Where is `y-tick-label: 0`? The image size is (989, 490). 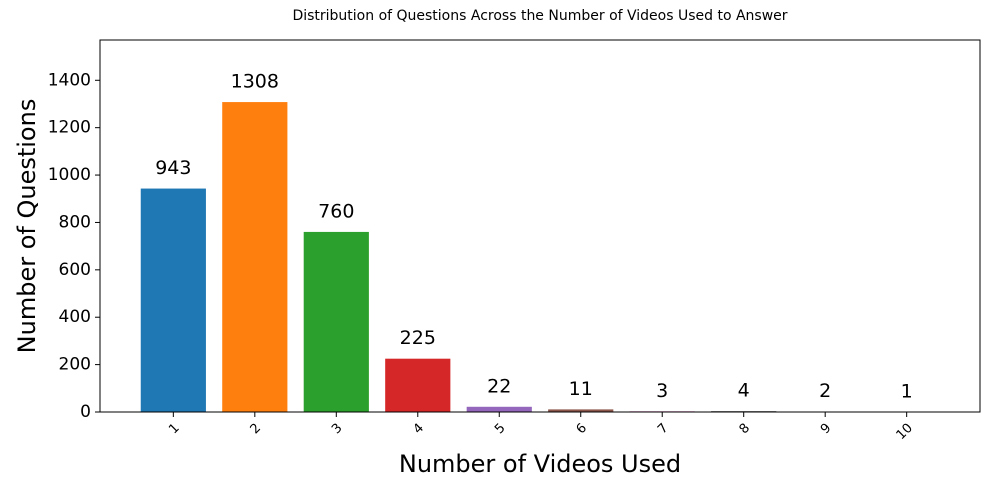
y-tick-label: 0 is located at coordinates (85, 412).